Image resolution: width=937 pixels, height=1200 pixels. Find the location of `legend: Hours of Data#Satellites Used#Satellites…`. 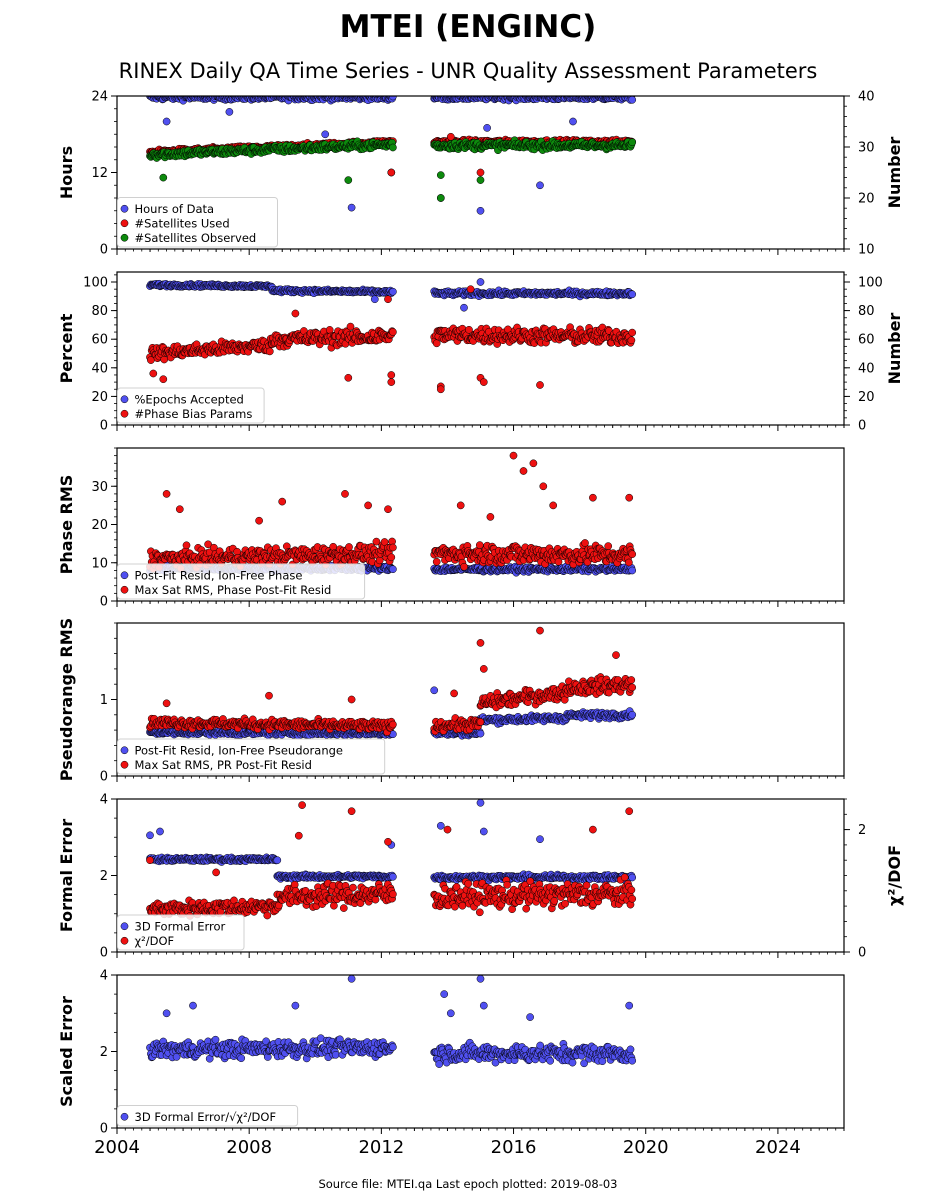

legend: Hours of Data#Satellites Used#Satellites… is located at coordinates (197, 222).